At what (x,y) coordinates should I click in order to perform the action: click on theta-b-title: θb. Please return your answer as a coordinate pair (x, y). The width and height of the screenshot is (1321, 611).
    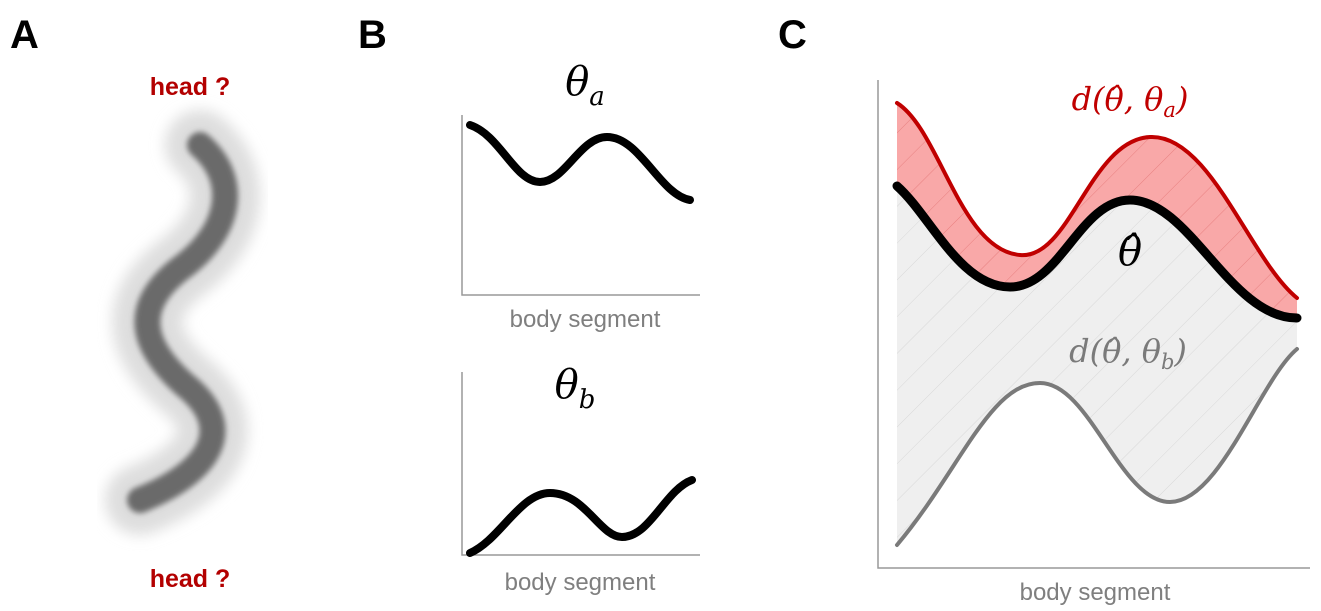
    Looking at the image, I should click on (575, 388).